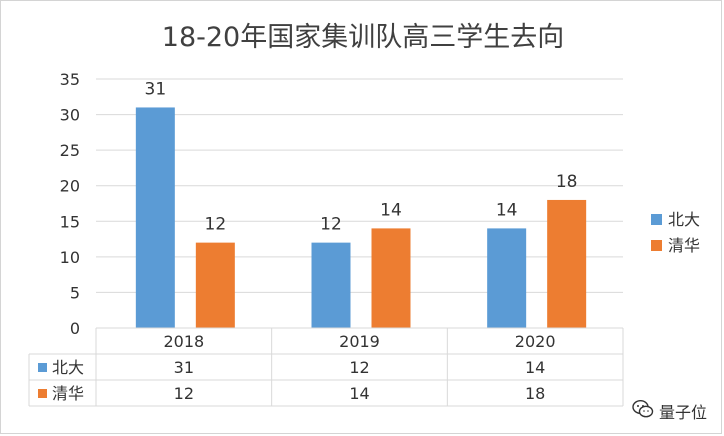 The height and width of the screenshot is (436, 724). I want to click on table-cell-北大-2020: 14, so click(535, 367).